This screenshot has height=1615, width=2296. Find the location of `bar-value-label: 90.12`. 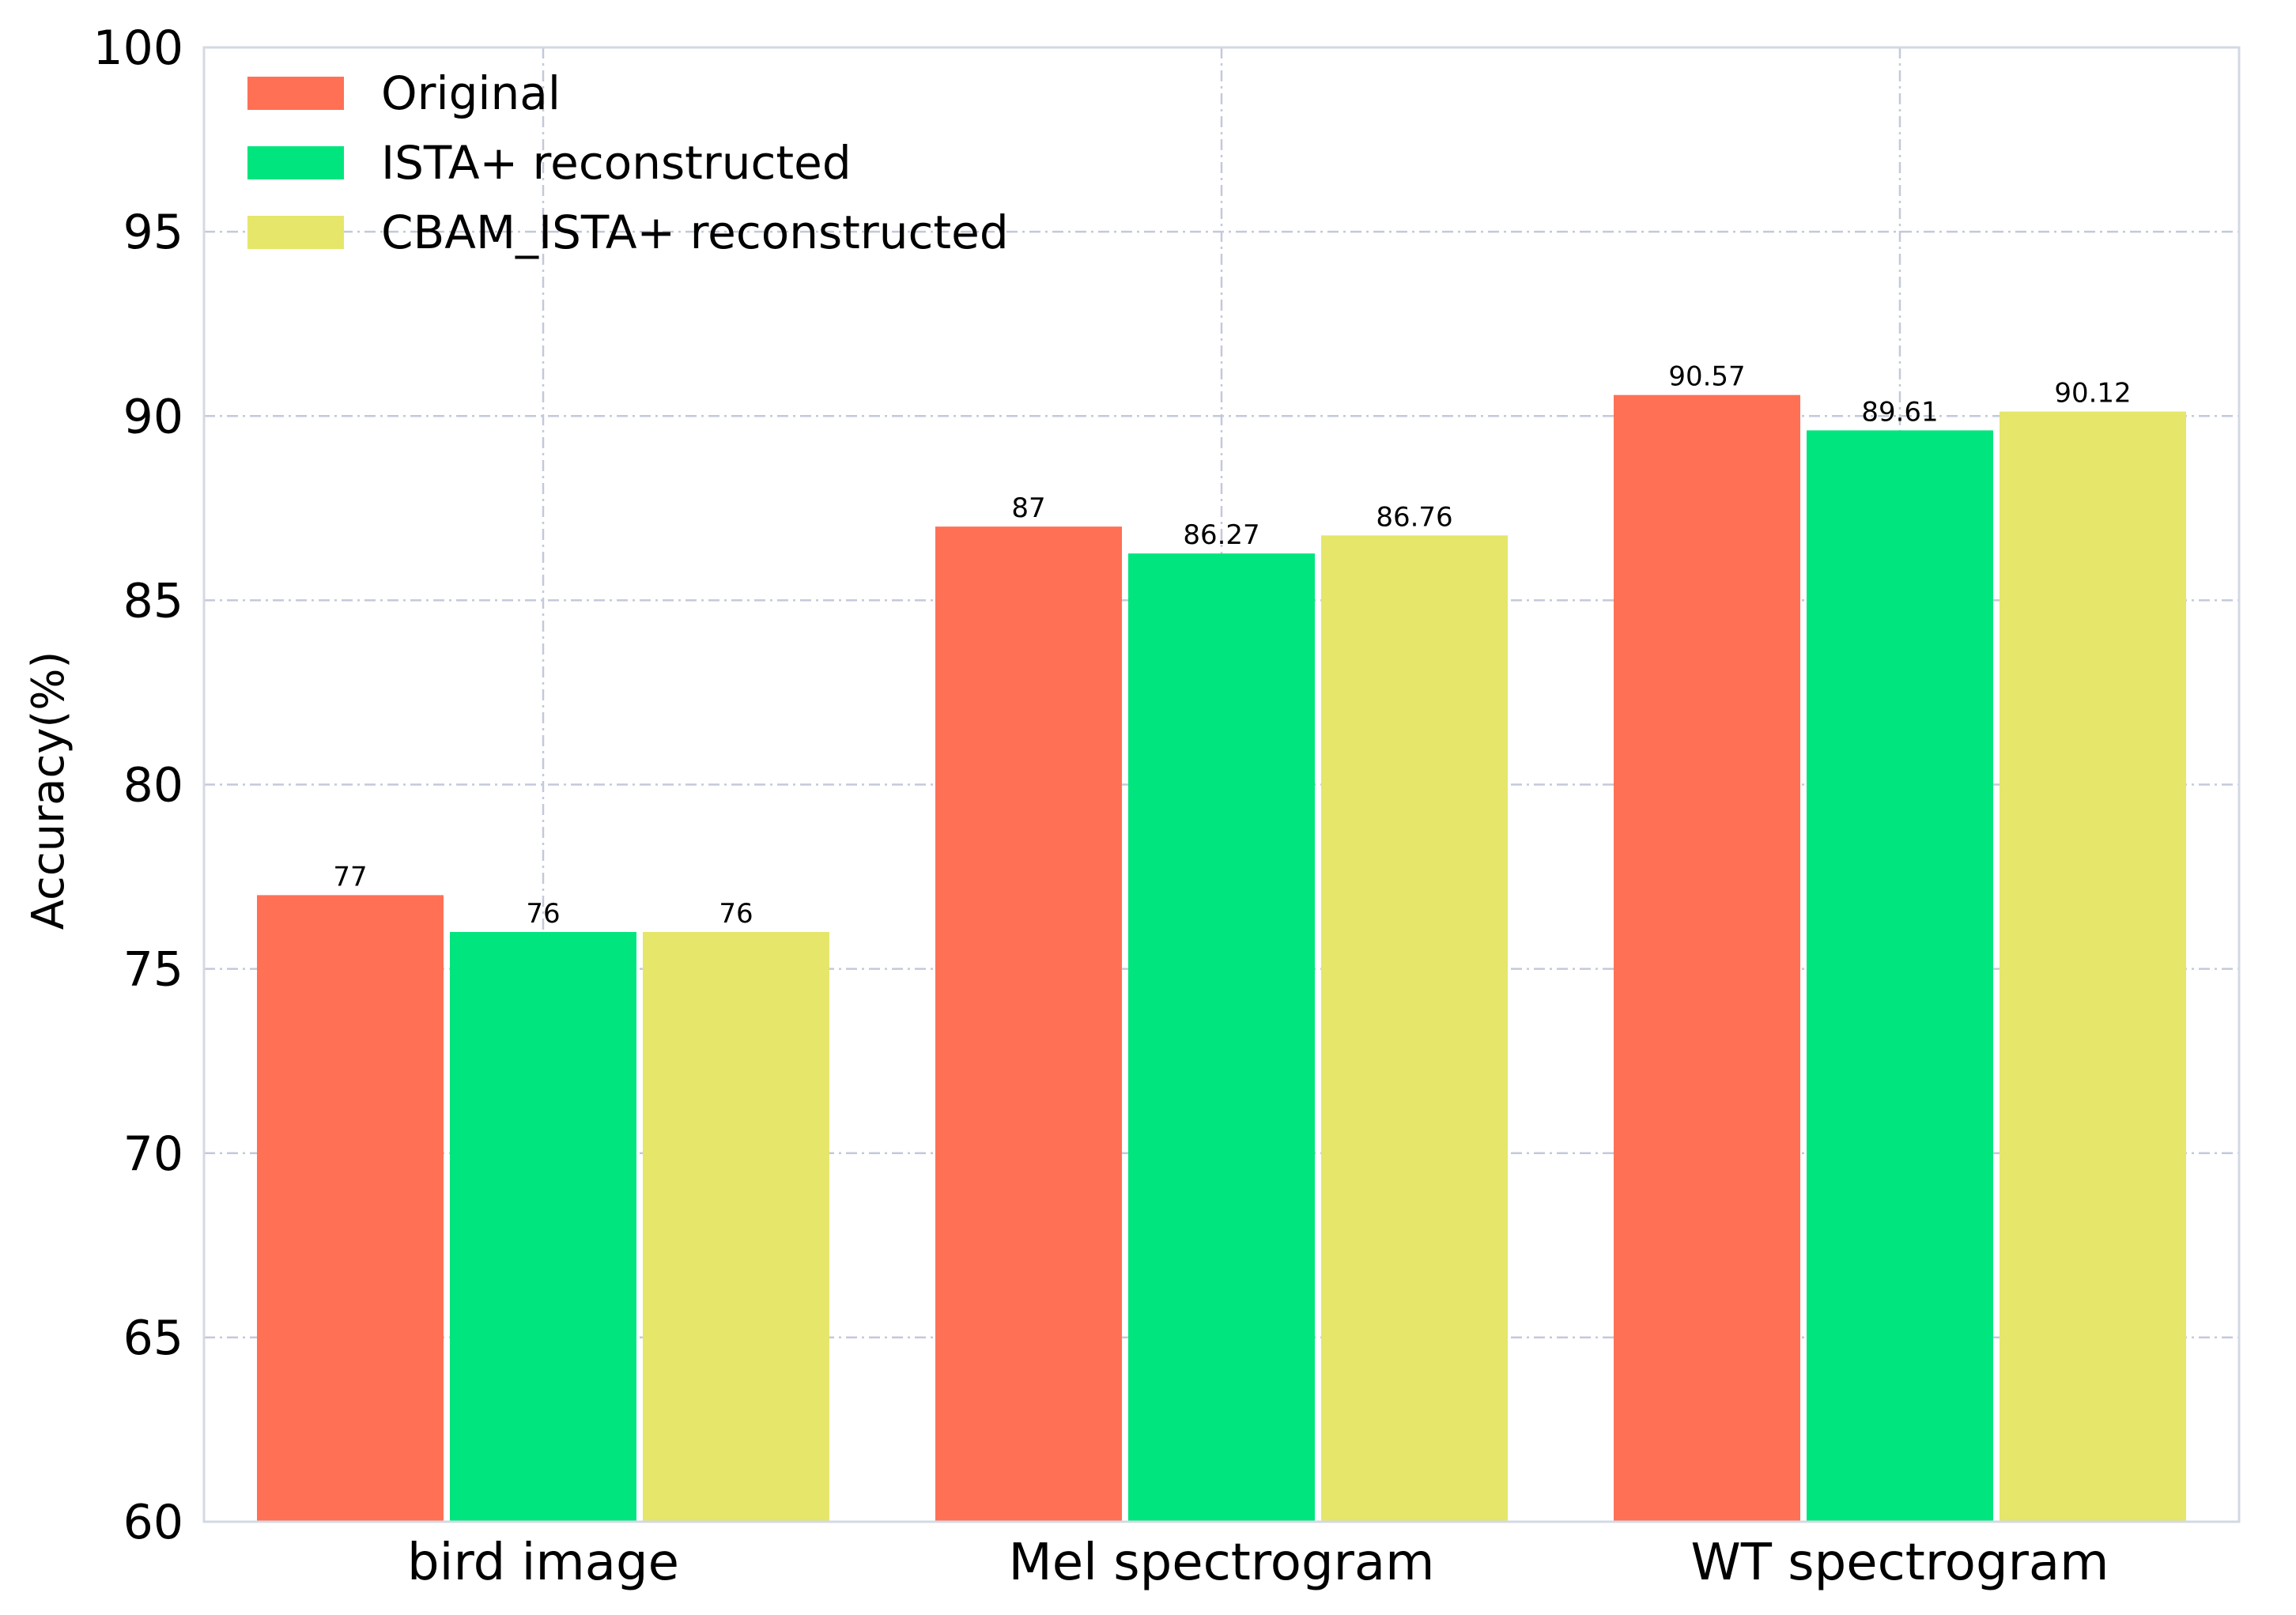

bar-value-label: 90.12 is located at coordinates (2092, 393).